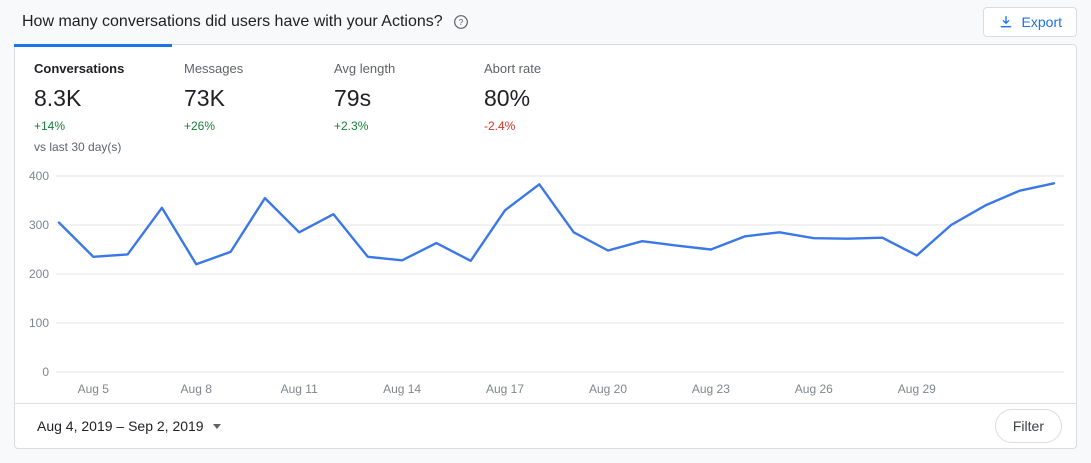 The image size is (1091, 463). Describe the element at coordinates (814, 389) in the screenshot. I see `x-axis-tick-label: Aug 26` at that location.